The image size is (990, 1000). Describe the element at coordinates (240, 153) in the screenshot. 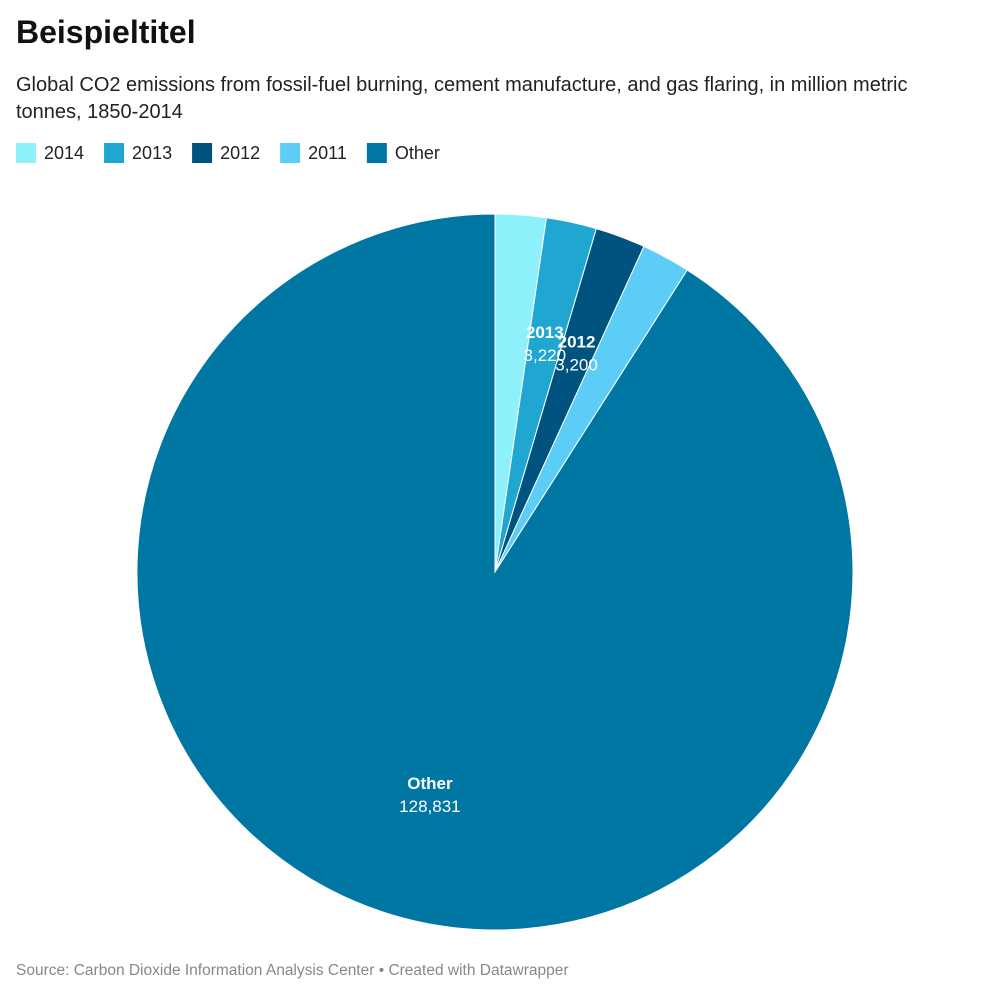

I see `legend-label: 2012` at that location.